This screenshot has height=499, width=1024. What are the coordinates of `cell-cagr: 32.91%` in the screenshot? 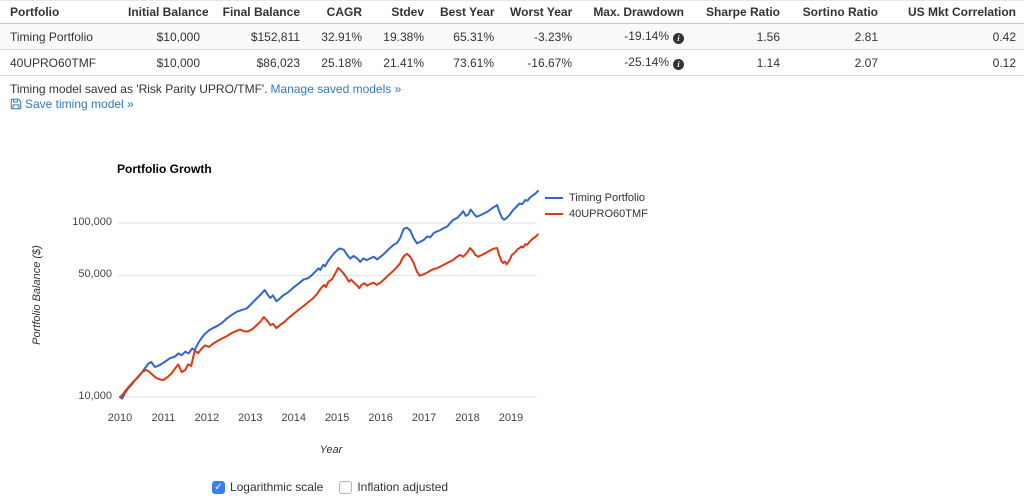 It's located at (339, 36).